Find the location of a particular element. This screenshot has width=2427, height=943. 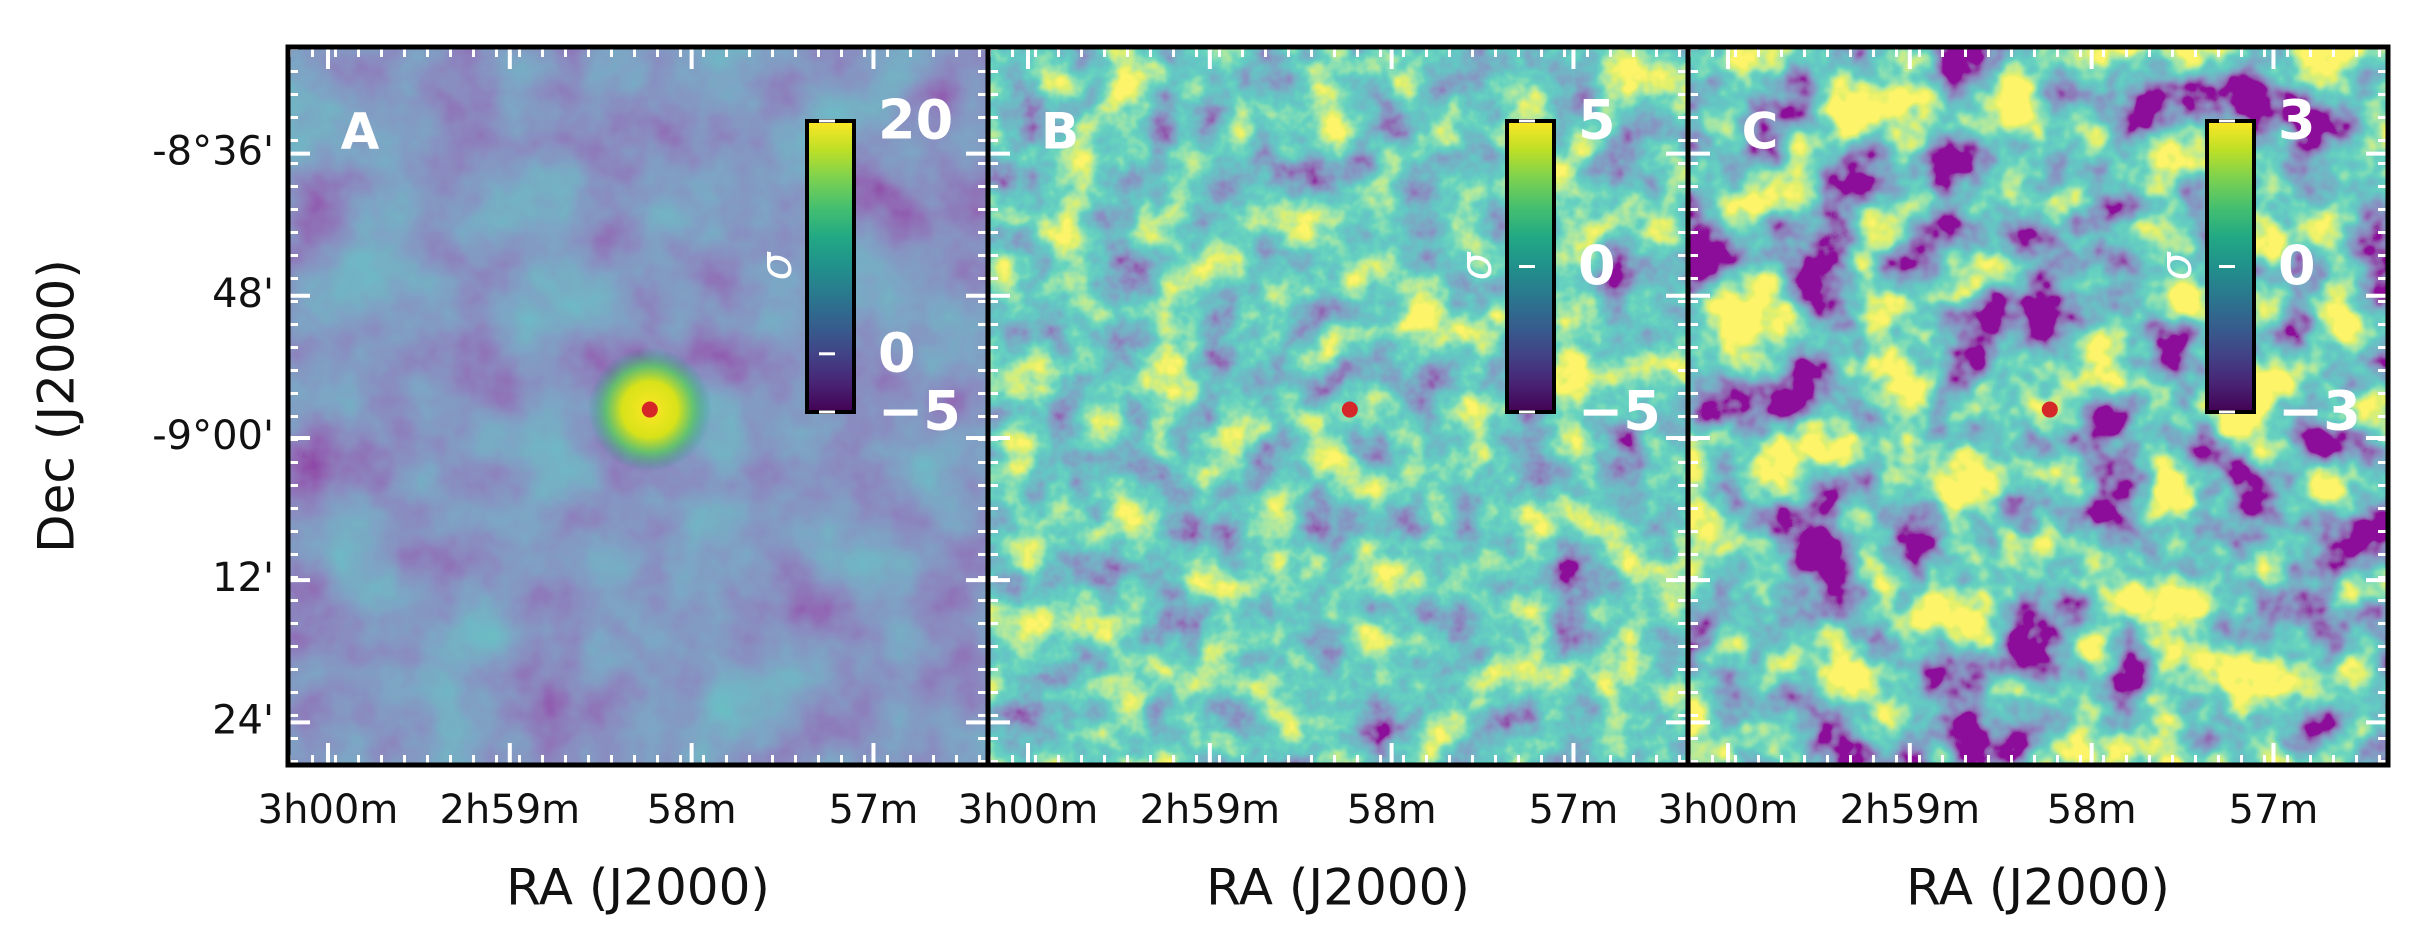

colorbar-tick-label: −3 is located at coordinates (2319, 411).